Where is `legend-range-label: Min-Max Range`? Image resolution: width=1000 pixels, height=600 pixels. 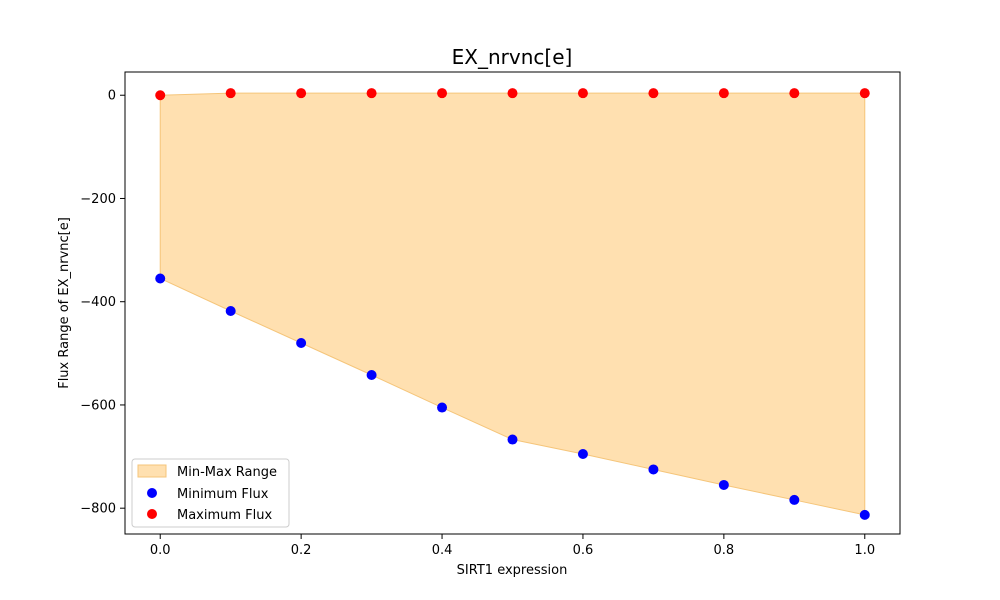
legend-range-label: Min-Max Range is located at coordinates (227, 472).